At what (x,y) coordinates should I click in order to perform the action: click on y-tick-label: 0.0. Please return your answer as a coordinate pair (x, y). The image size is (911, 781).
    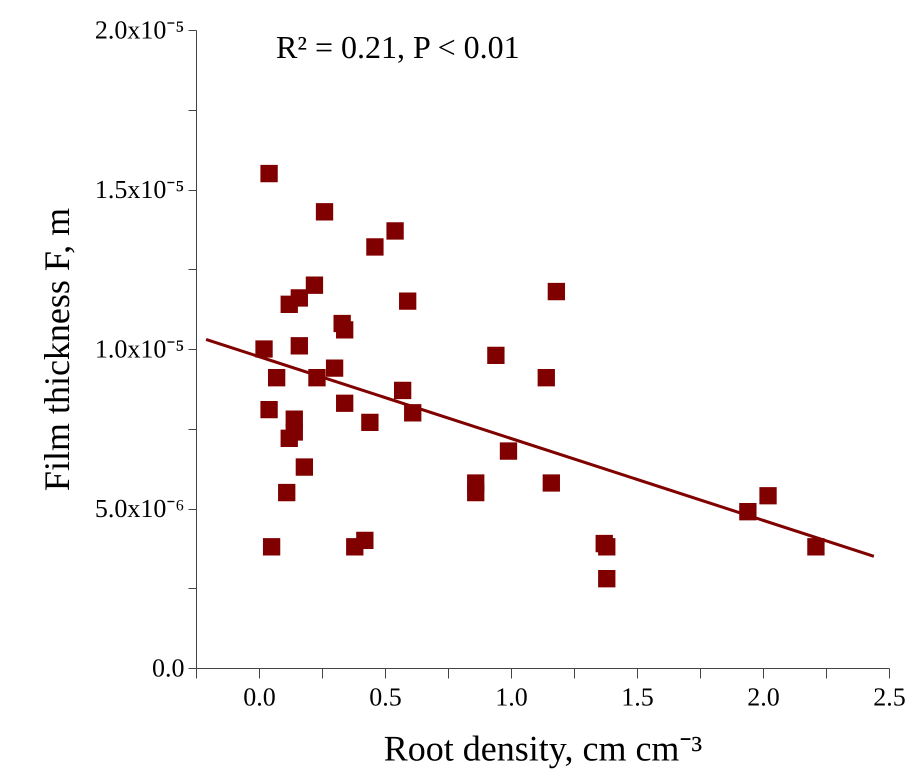
    Looking at the image, I should click on (168, 668).